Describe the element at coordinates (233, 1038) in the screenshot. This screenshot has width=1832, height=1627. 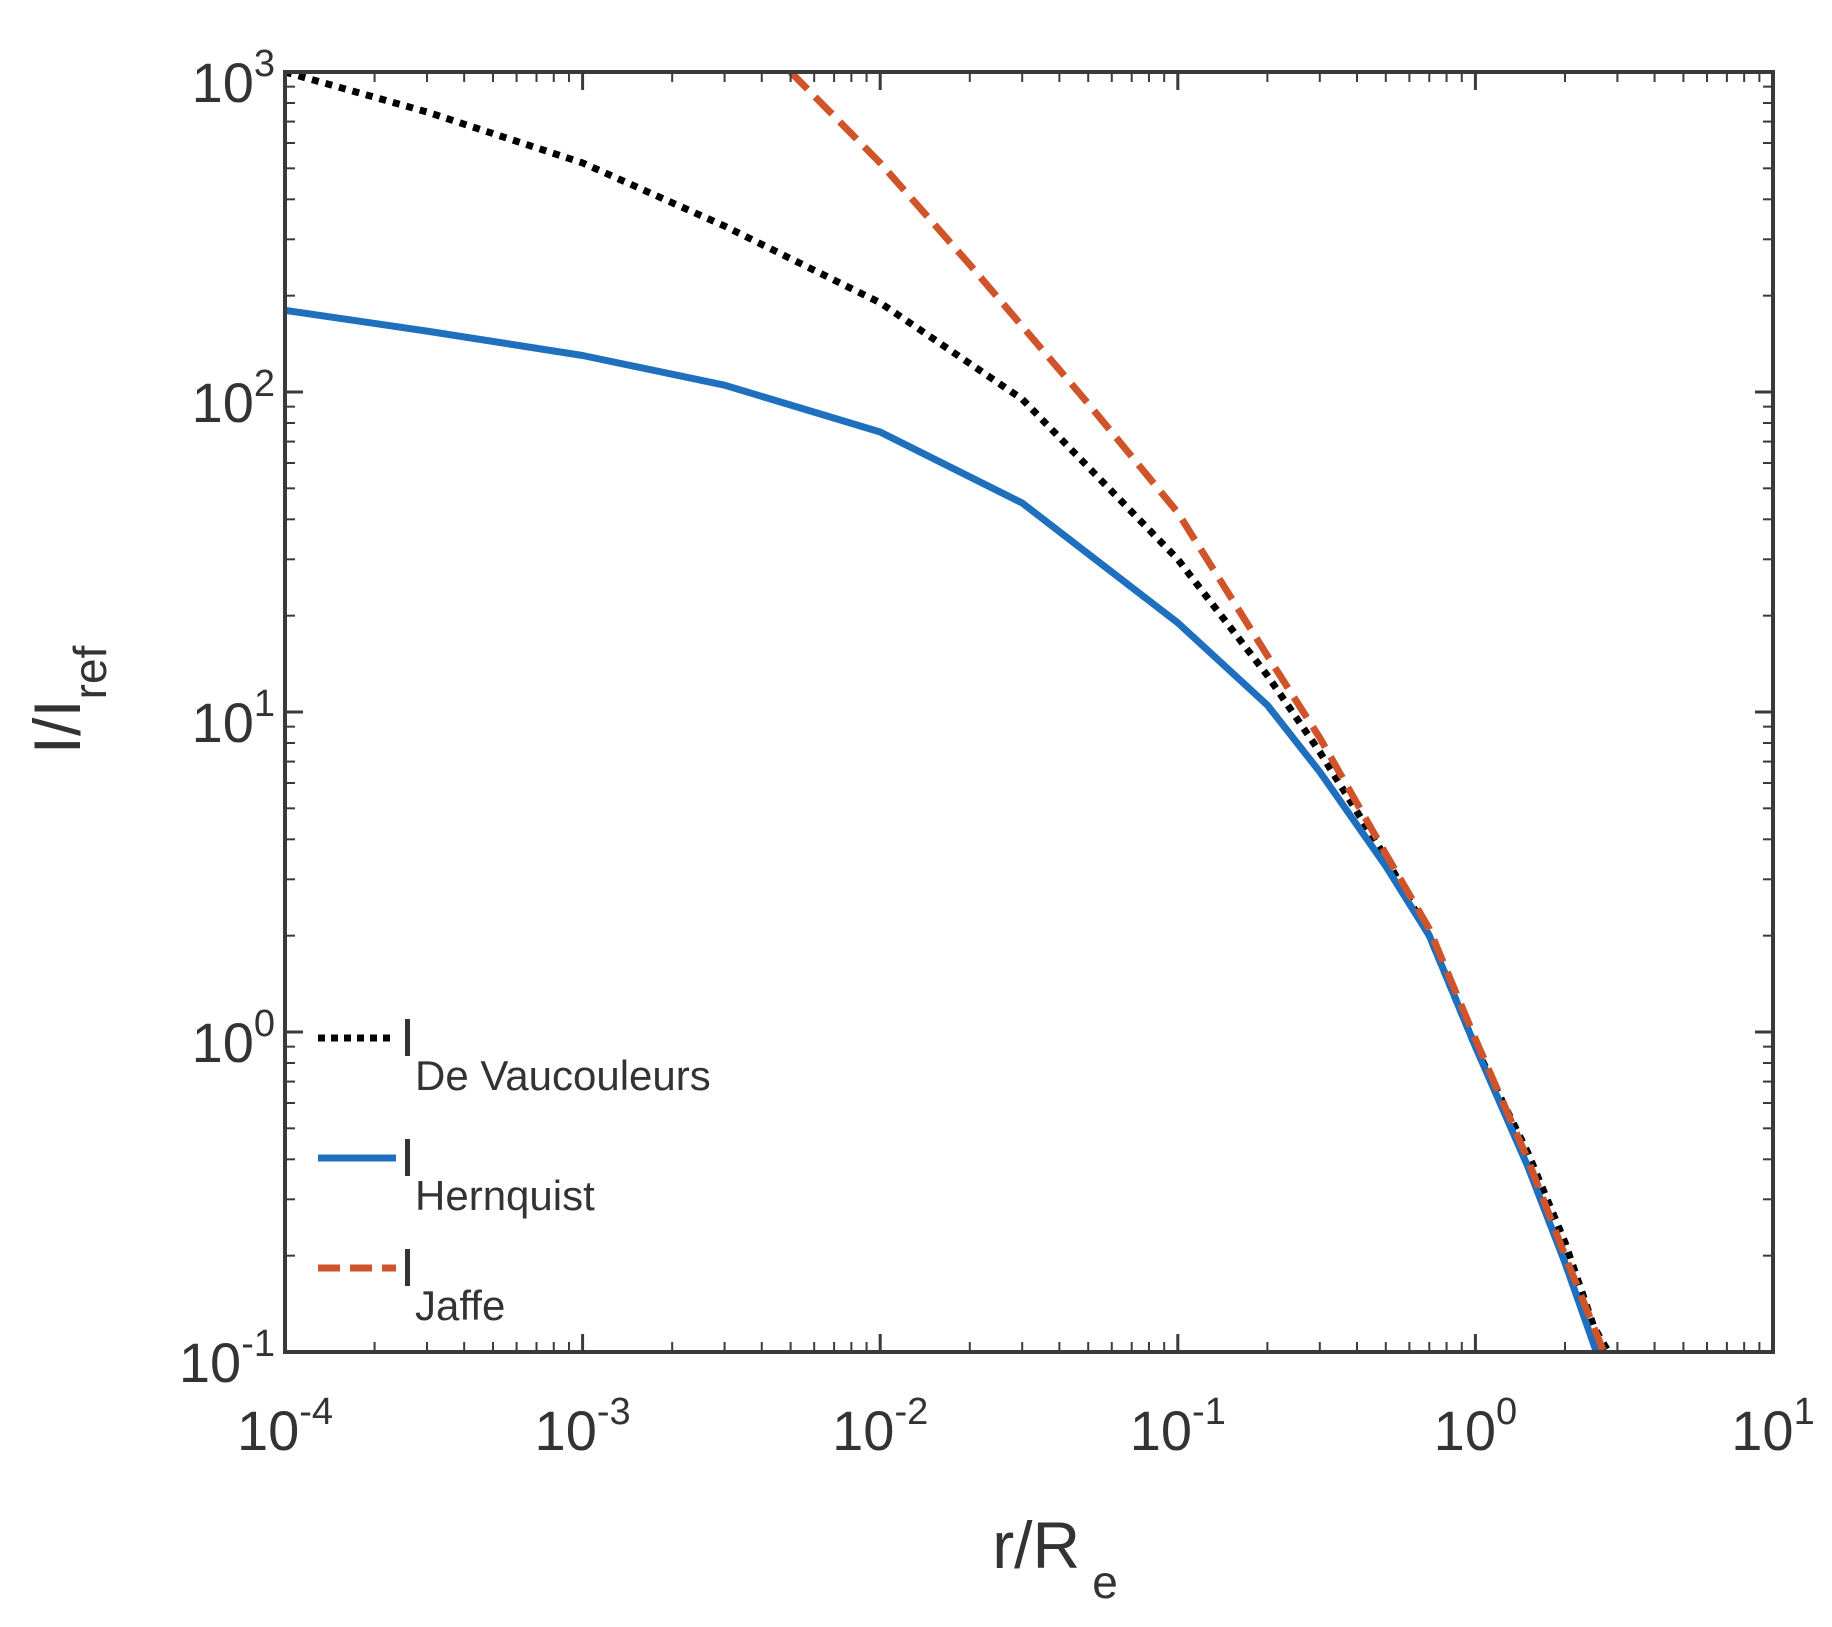
I see `y-tick-label: 10⁰` at that location.